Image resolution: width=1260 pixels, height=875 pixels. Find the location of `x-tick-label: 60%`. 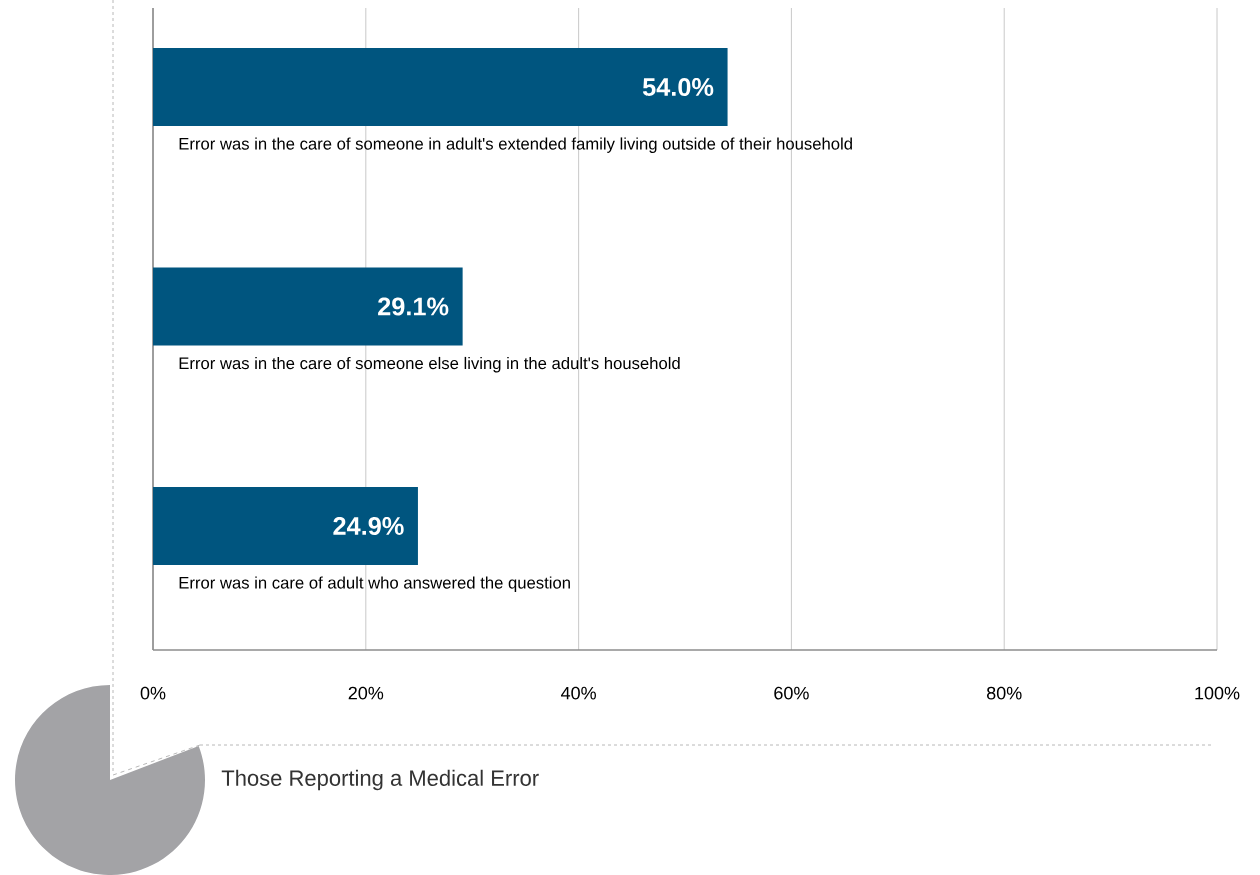

x-tick-label: 60% is located at coordinates (791, 693).